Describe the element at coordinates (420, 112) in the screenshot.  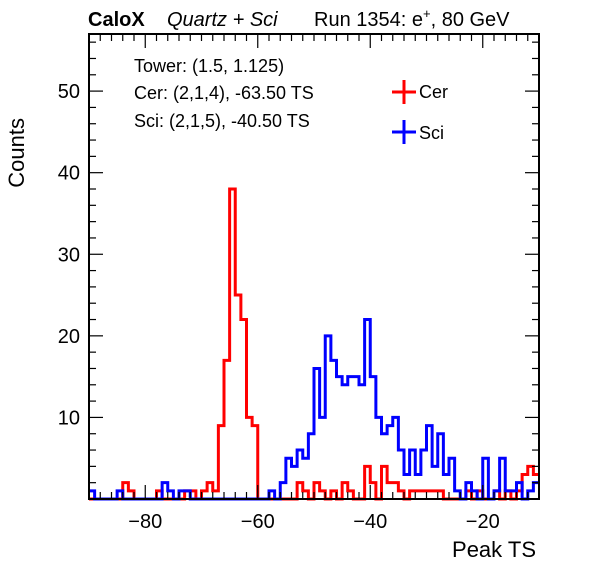
I see `legend: Cer Sci` at that location.